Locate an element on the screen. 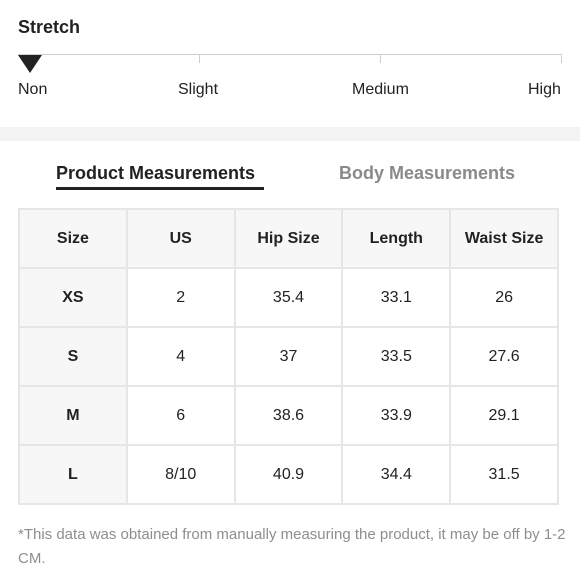  table-row: XS 2 35.4 33.1 26 is located at coordinates (288, 297).